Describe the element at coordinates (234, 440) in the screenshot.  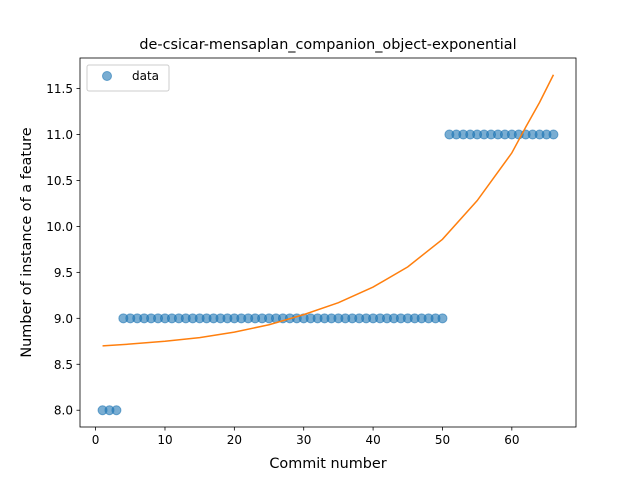
I see `x-tick-label: 20` at that location.